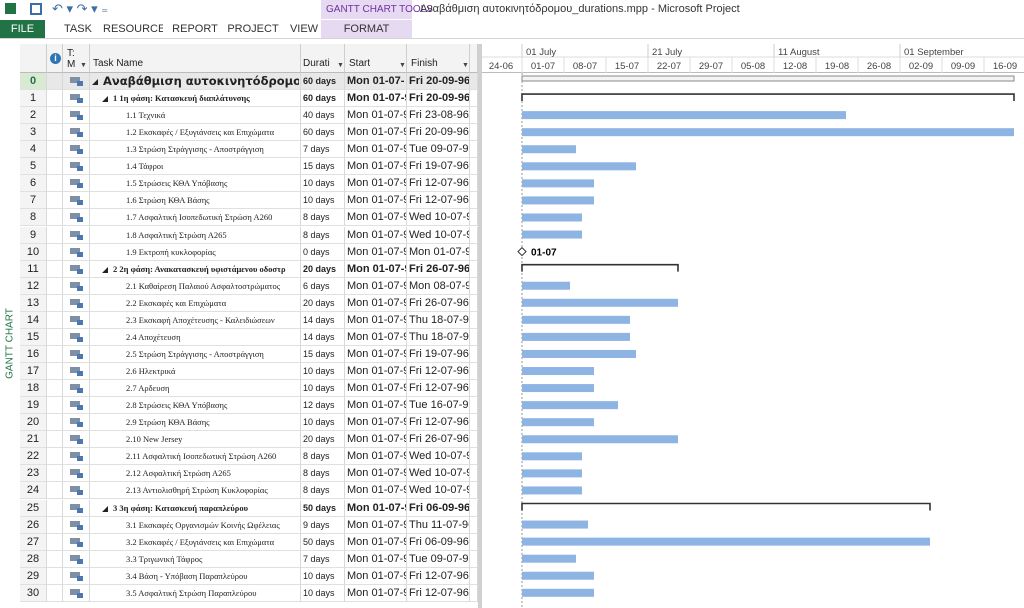 Image resolution: width=1024 pixels, height=608 pixels. Describe the element at coordinates (181, 507) in the screenshot. I see `task-name: 3 3η φάση: Κατασκευή παραπλεύρου` at that location.